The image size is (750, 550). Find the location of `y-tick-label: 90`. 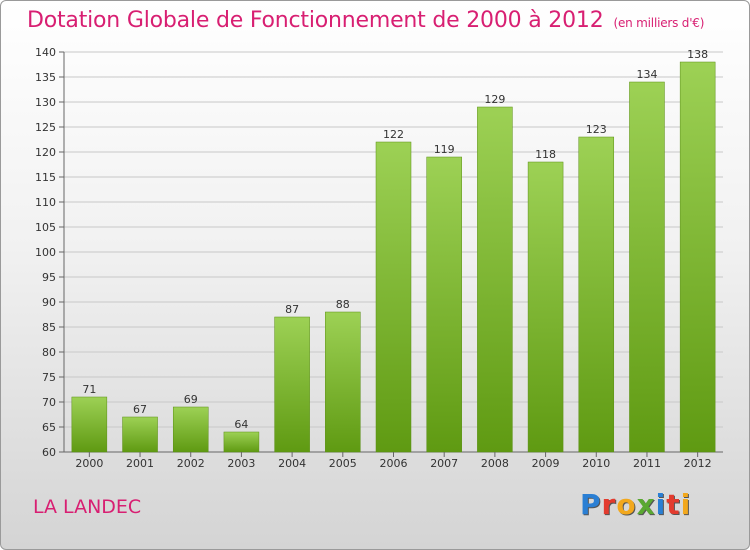

y-tick-label: 90 is located at coordinates (49, 302).